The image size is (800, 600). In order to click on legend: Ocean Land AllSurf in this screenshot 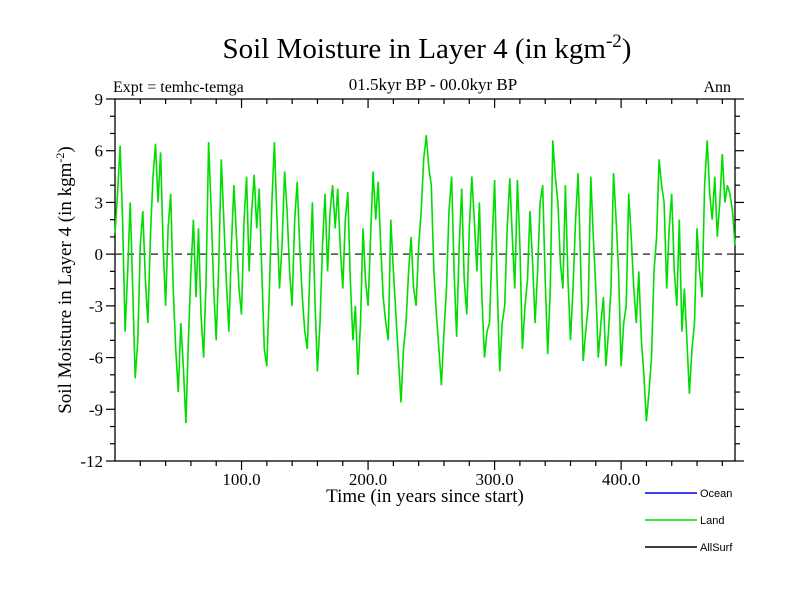, I will do `click(689, 521)`.